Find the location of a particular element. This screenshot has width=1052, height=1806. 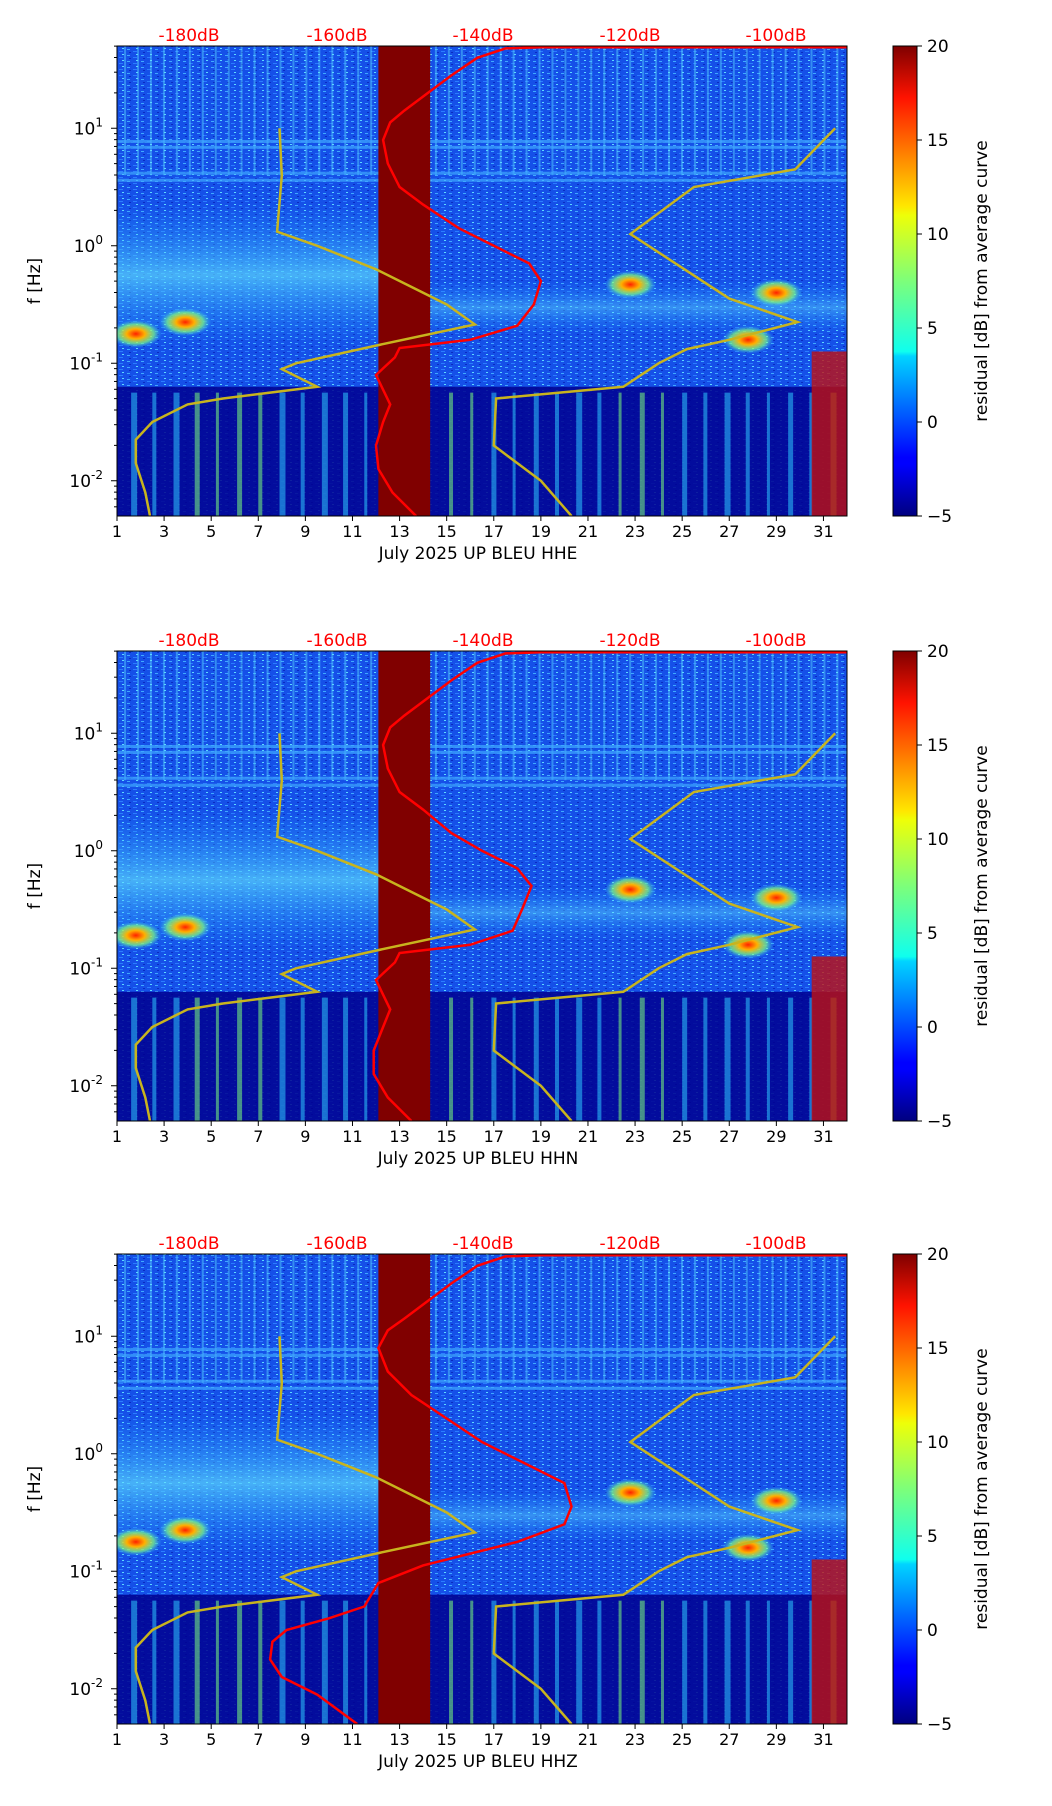

top-db-label: -160dB is located at coordinates (336, 36).